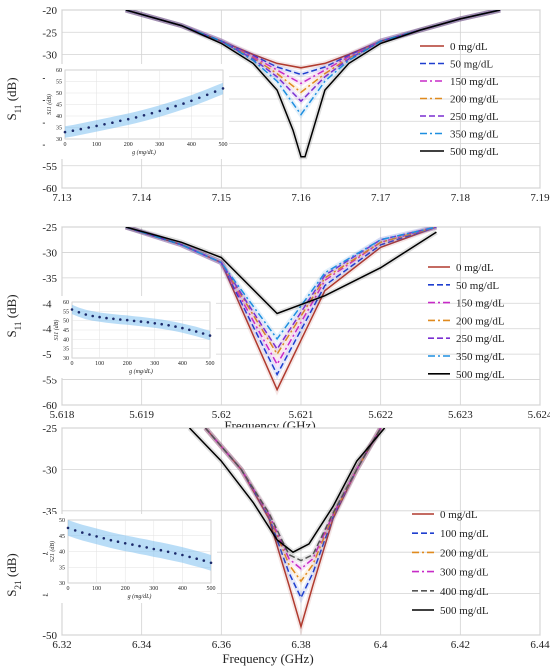  What do you see at coordinates (142, 198) in the screenshot?
I see `x-tick-label: 7.14` at bounding box center [142, 198].